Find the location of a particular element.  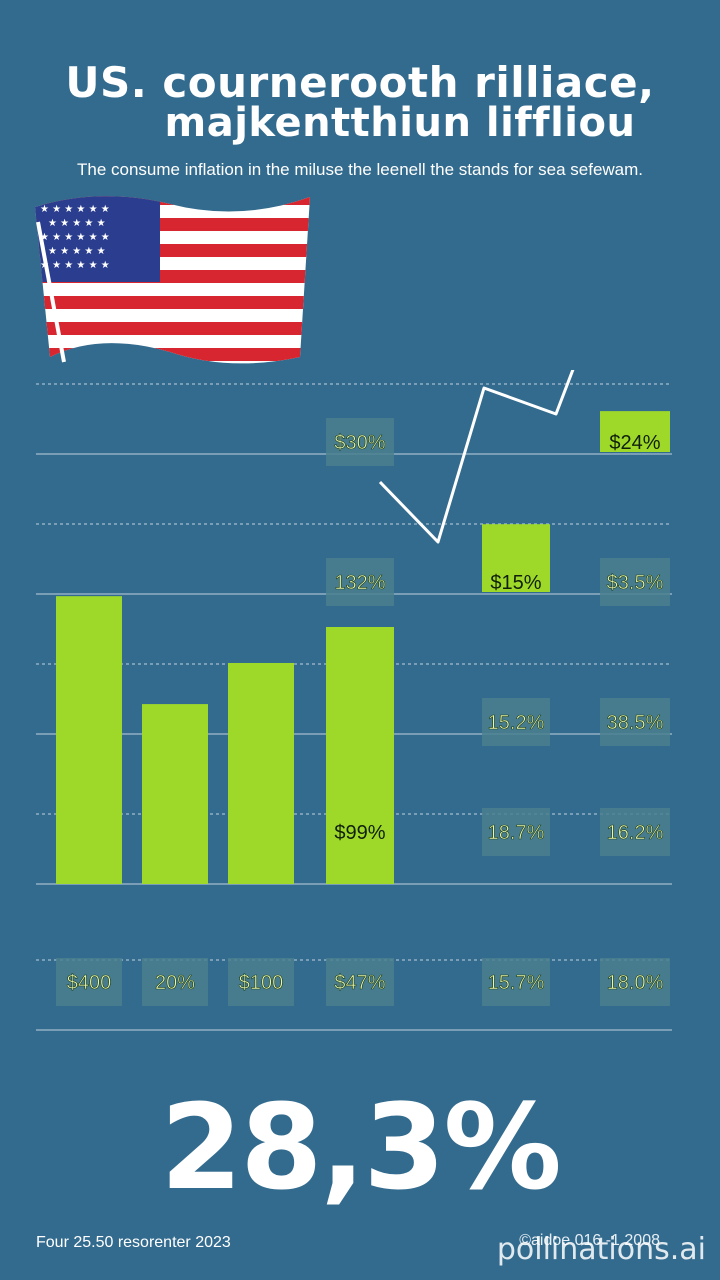

watermark: pollinations.ai is located at coordinates (601, 1249).